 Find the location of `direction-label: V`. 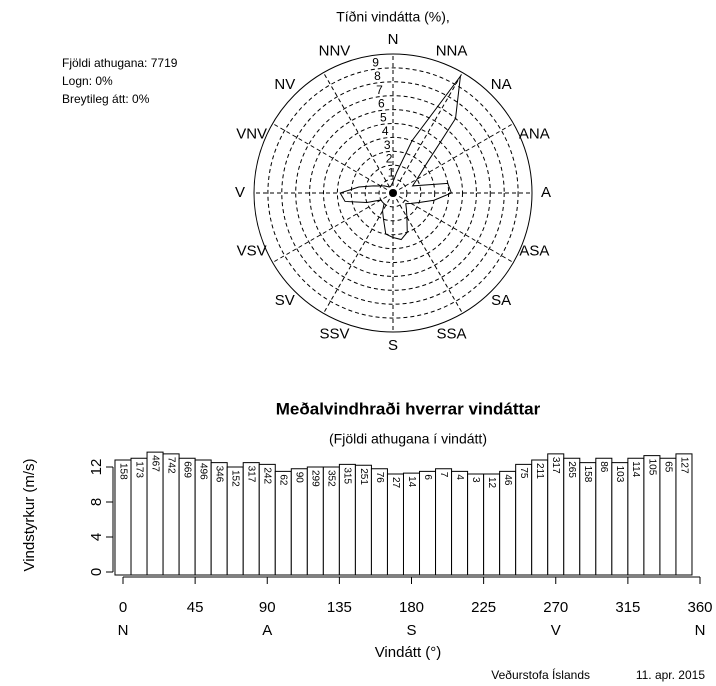

direction-label: V is located at coordinates (240, 192).